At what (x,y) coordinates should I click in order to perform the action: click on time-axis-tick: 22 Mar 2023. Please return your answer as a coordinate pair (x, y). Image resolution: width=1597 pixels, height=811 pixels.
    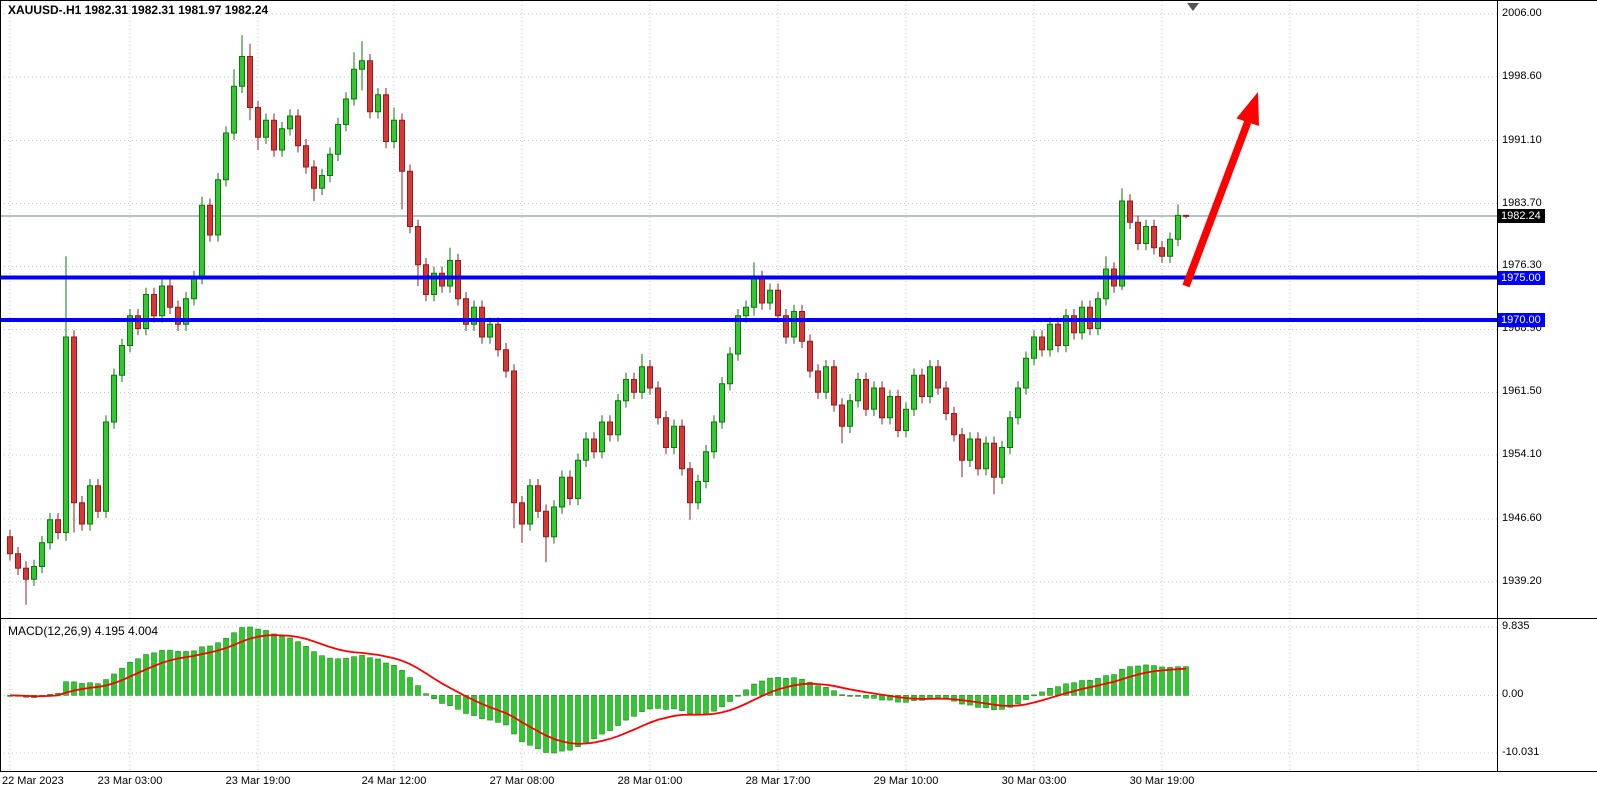
    Looking at the image, I should click on (33, 781).